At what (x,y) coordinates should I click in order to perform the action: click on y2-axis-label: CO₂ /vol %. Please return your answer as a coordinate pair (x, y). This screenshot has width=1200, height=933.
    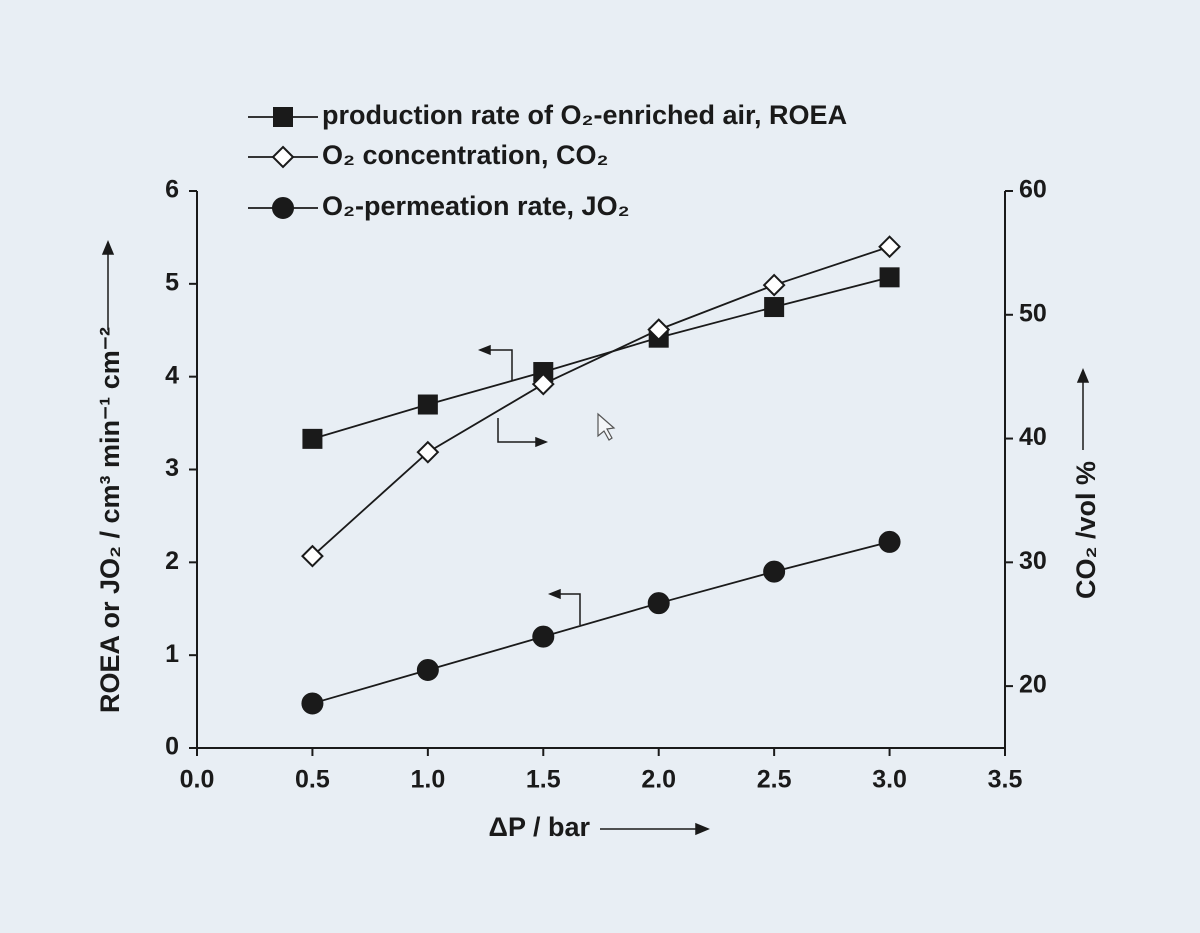
    Looking at the image, I should click on (1086, 530).